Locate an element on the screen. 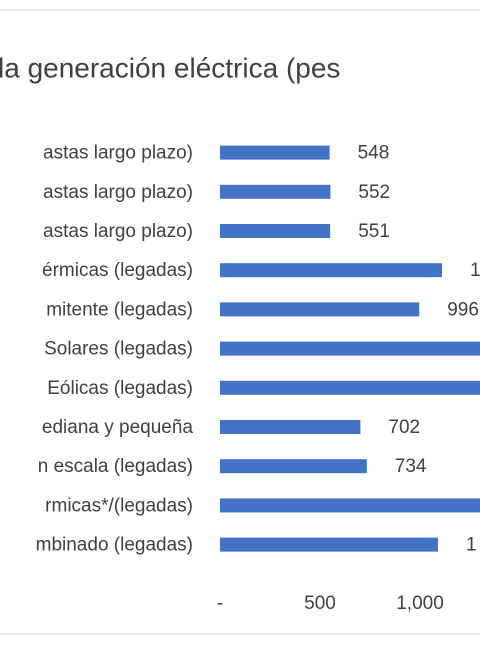 This screenshot has height=645, width=480. x-tick-label: - is located at coordinates (220, 603).